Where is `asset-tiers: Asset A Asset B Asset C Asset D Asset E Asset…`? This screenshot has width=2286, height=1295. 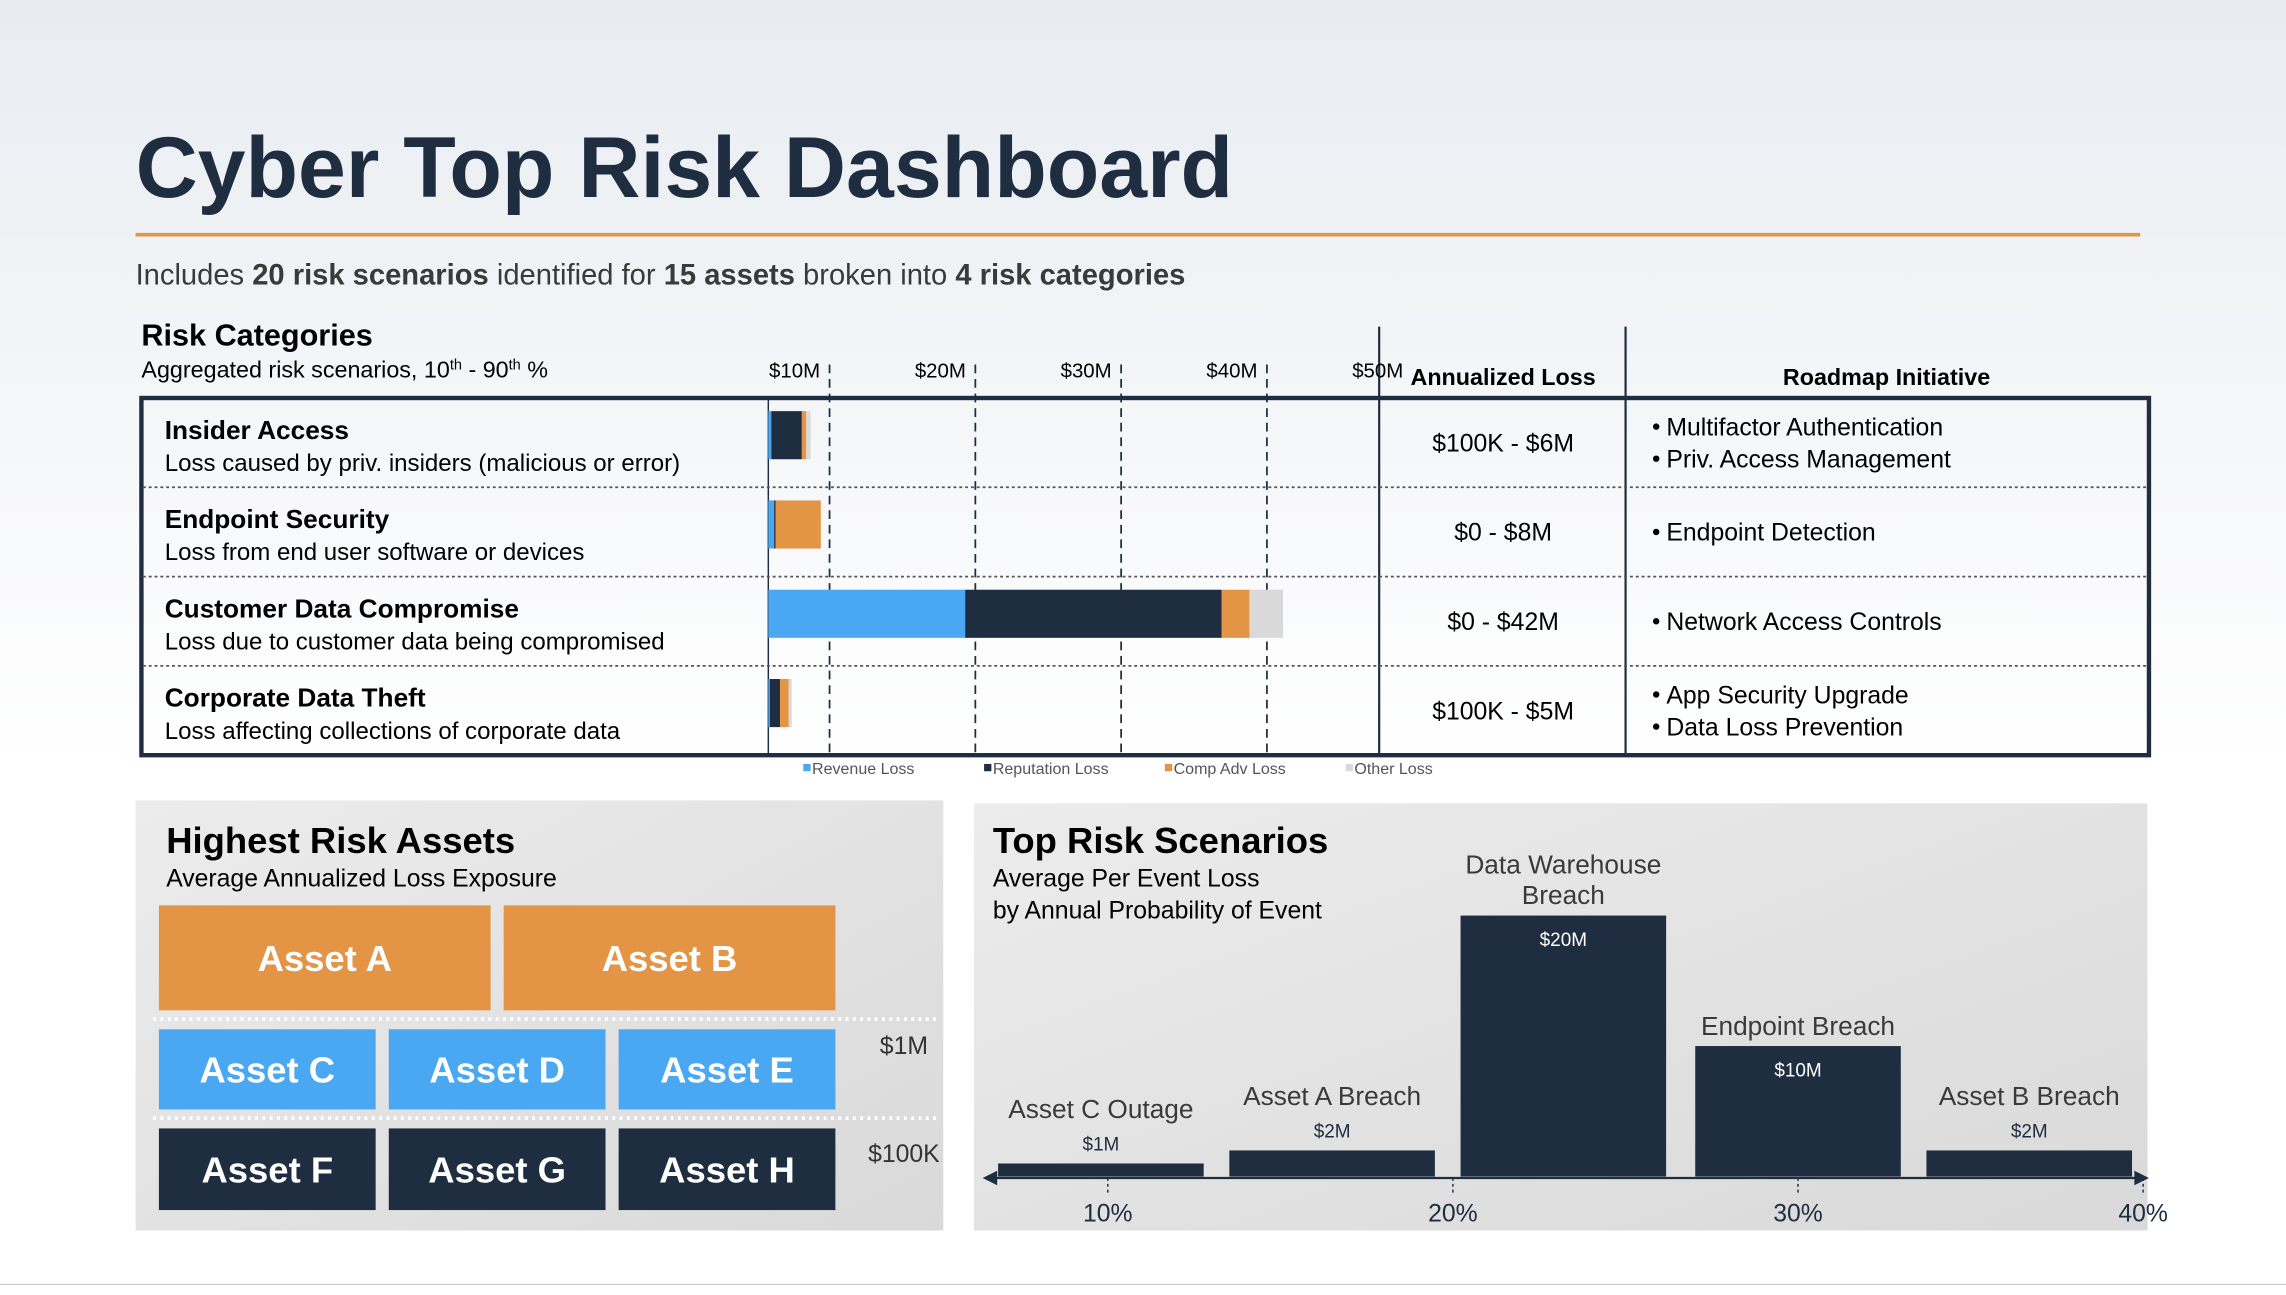
asset-tiers: Asset A Asset B Asset C Asset D Asset E Asset… is located at coordinates (547, 1058).